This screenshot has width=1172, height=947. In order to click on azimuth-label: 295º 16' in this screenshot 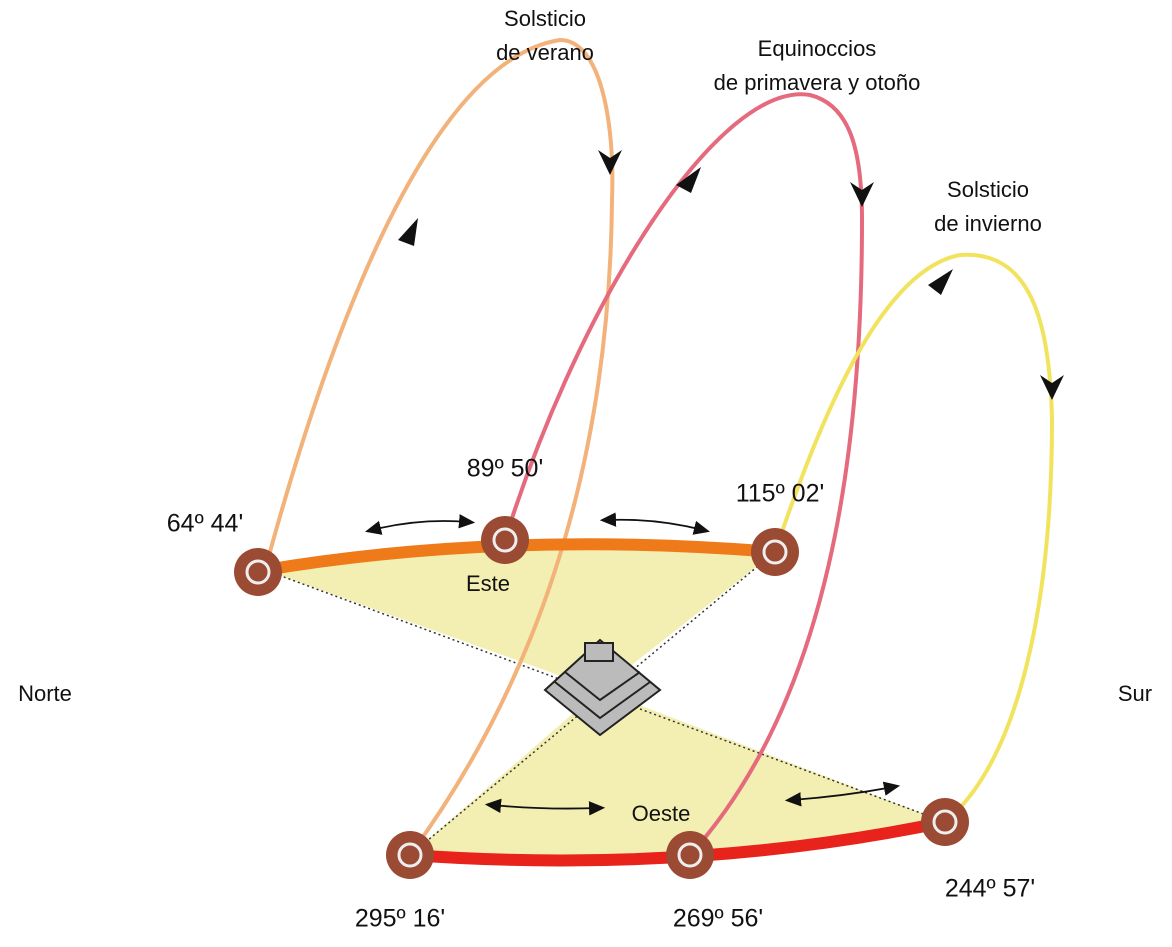, I will do `click(400, 919)`.